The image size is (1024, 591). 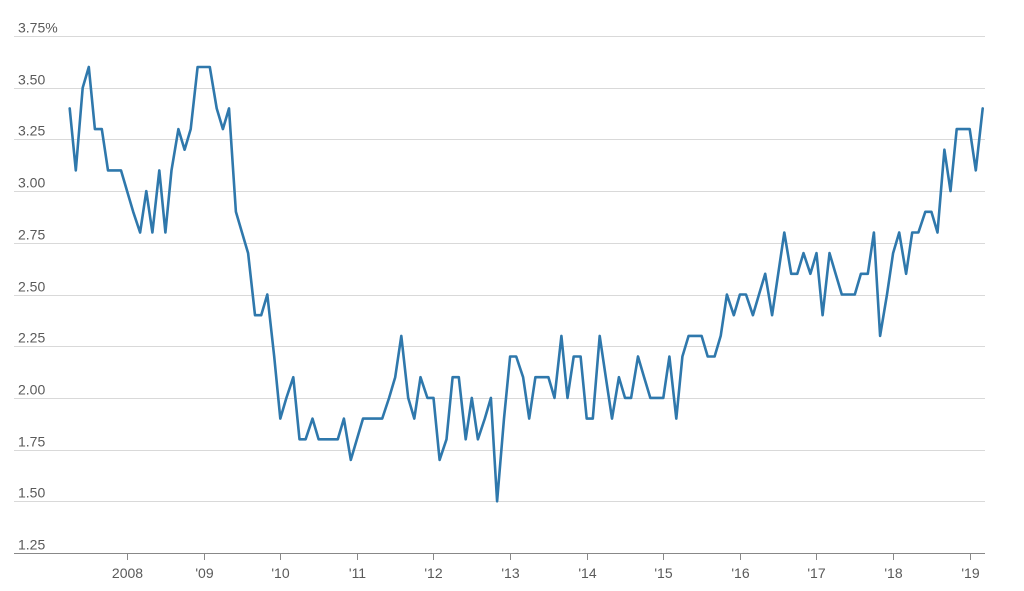 I want to click on y-tick-label: 1.75, so click(x=31, y=442).